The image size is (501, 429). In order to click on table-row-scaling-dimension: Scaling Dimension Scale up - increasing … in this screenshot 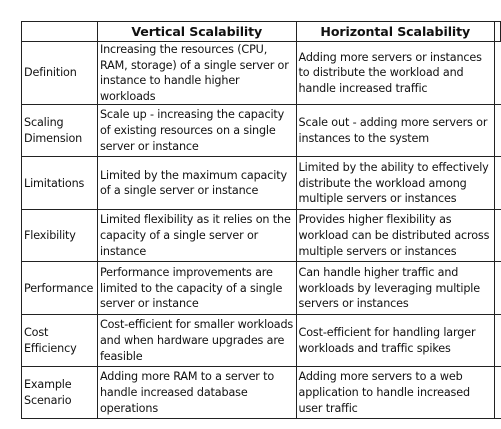, I will do `click(261, 131)`.